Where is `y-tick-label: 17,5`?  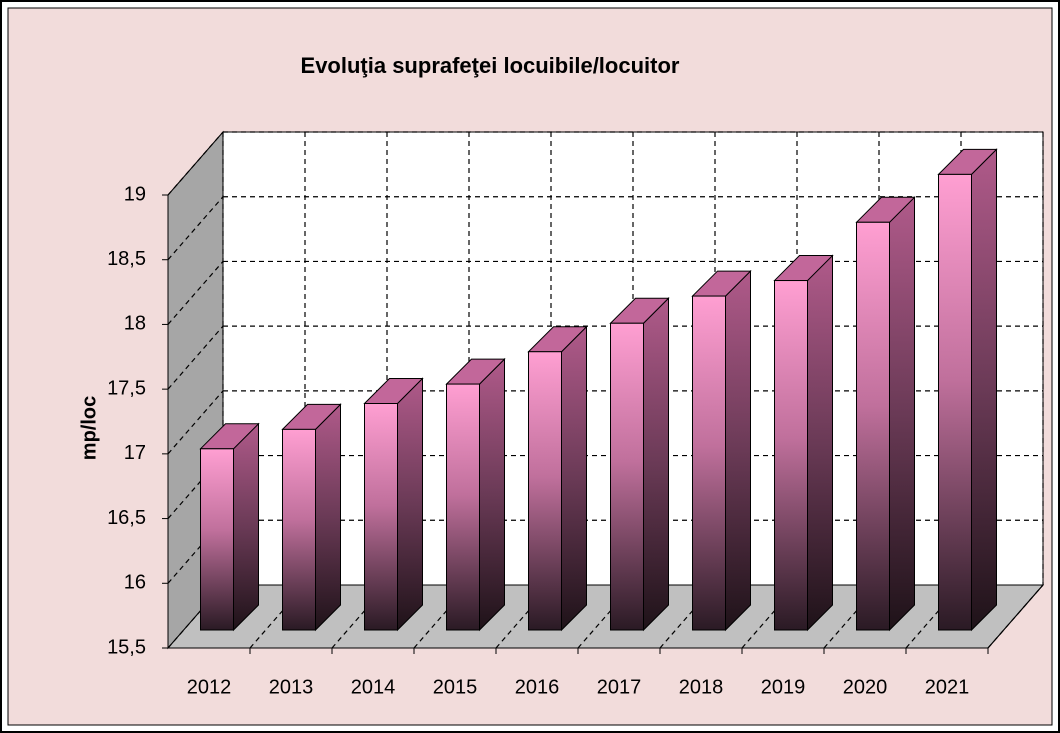
y-tick-label: 17,5 is located at coordinates (126, 388).